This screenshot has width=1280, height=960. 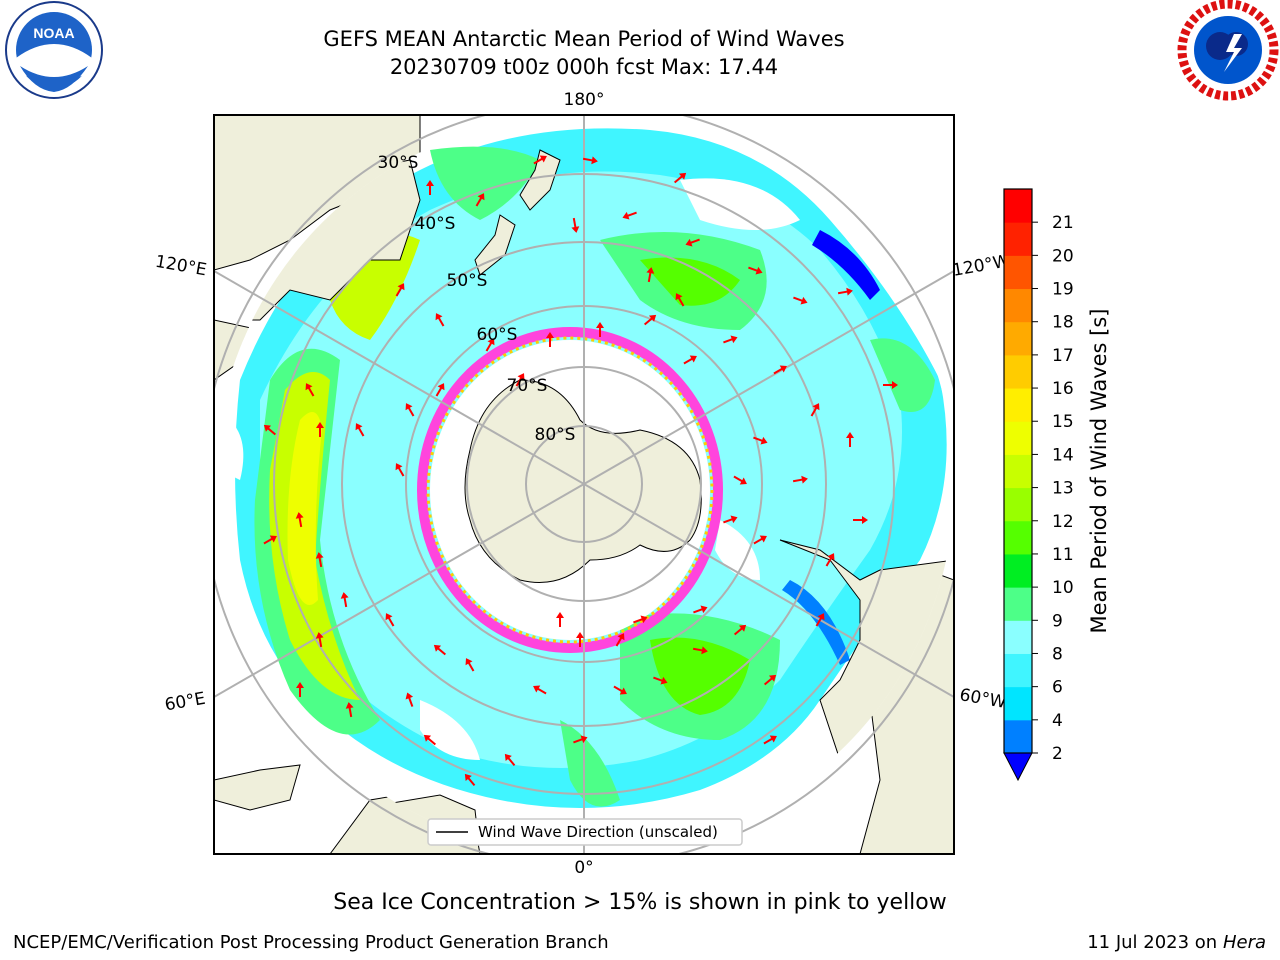 What do you see at coordinates (185, 702) in the screenshot?
I see `lon-label-60e: 60°E` at bounding box center [185, 702].